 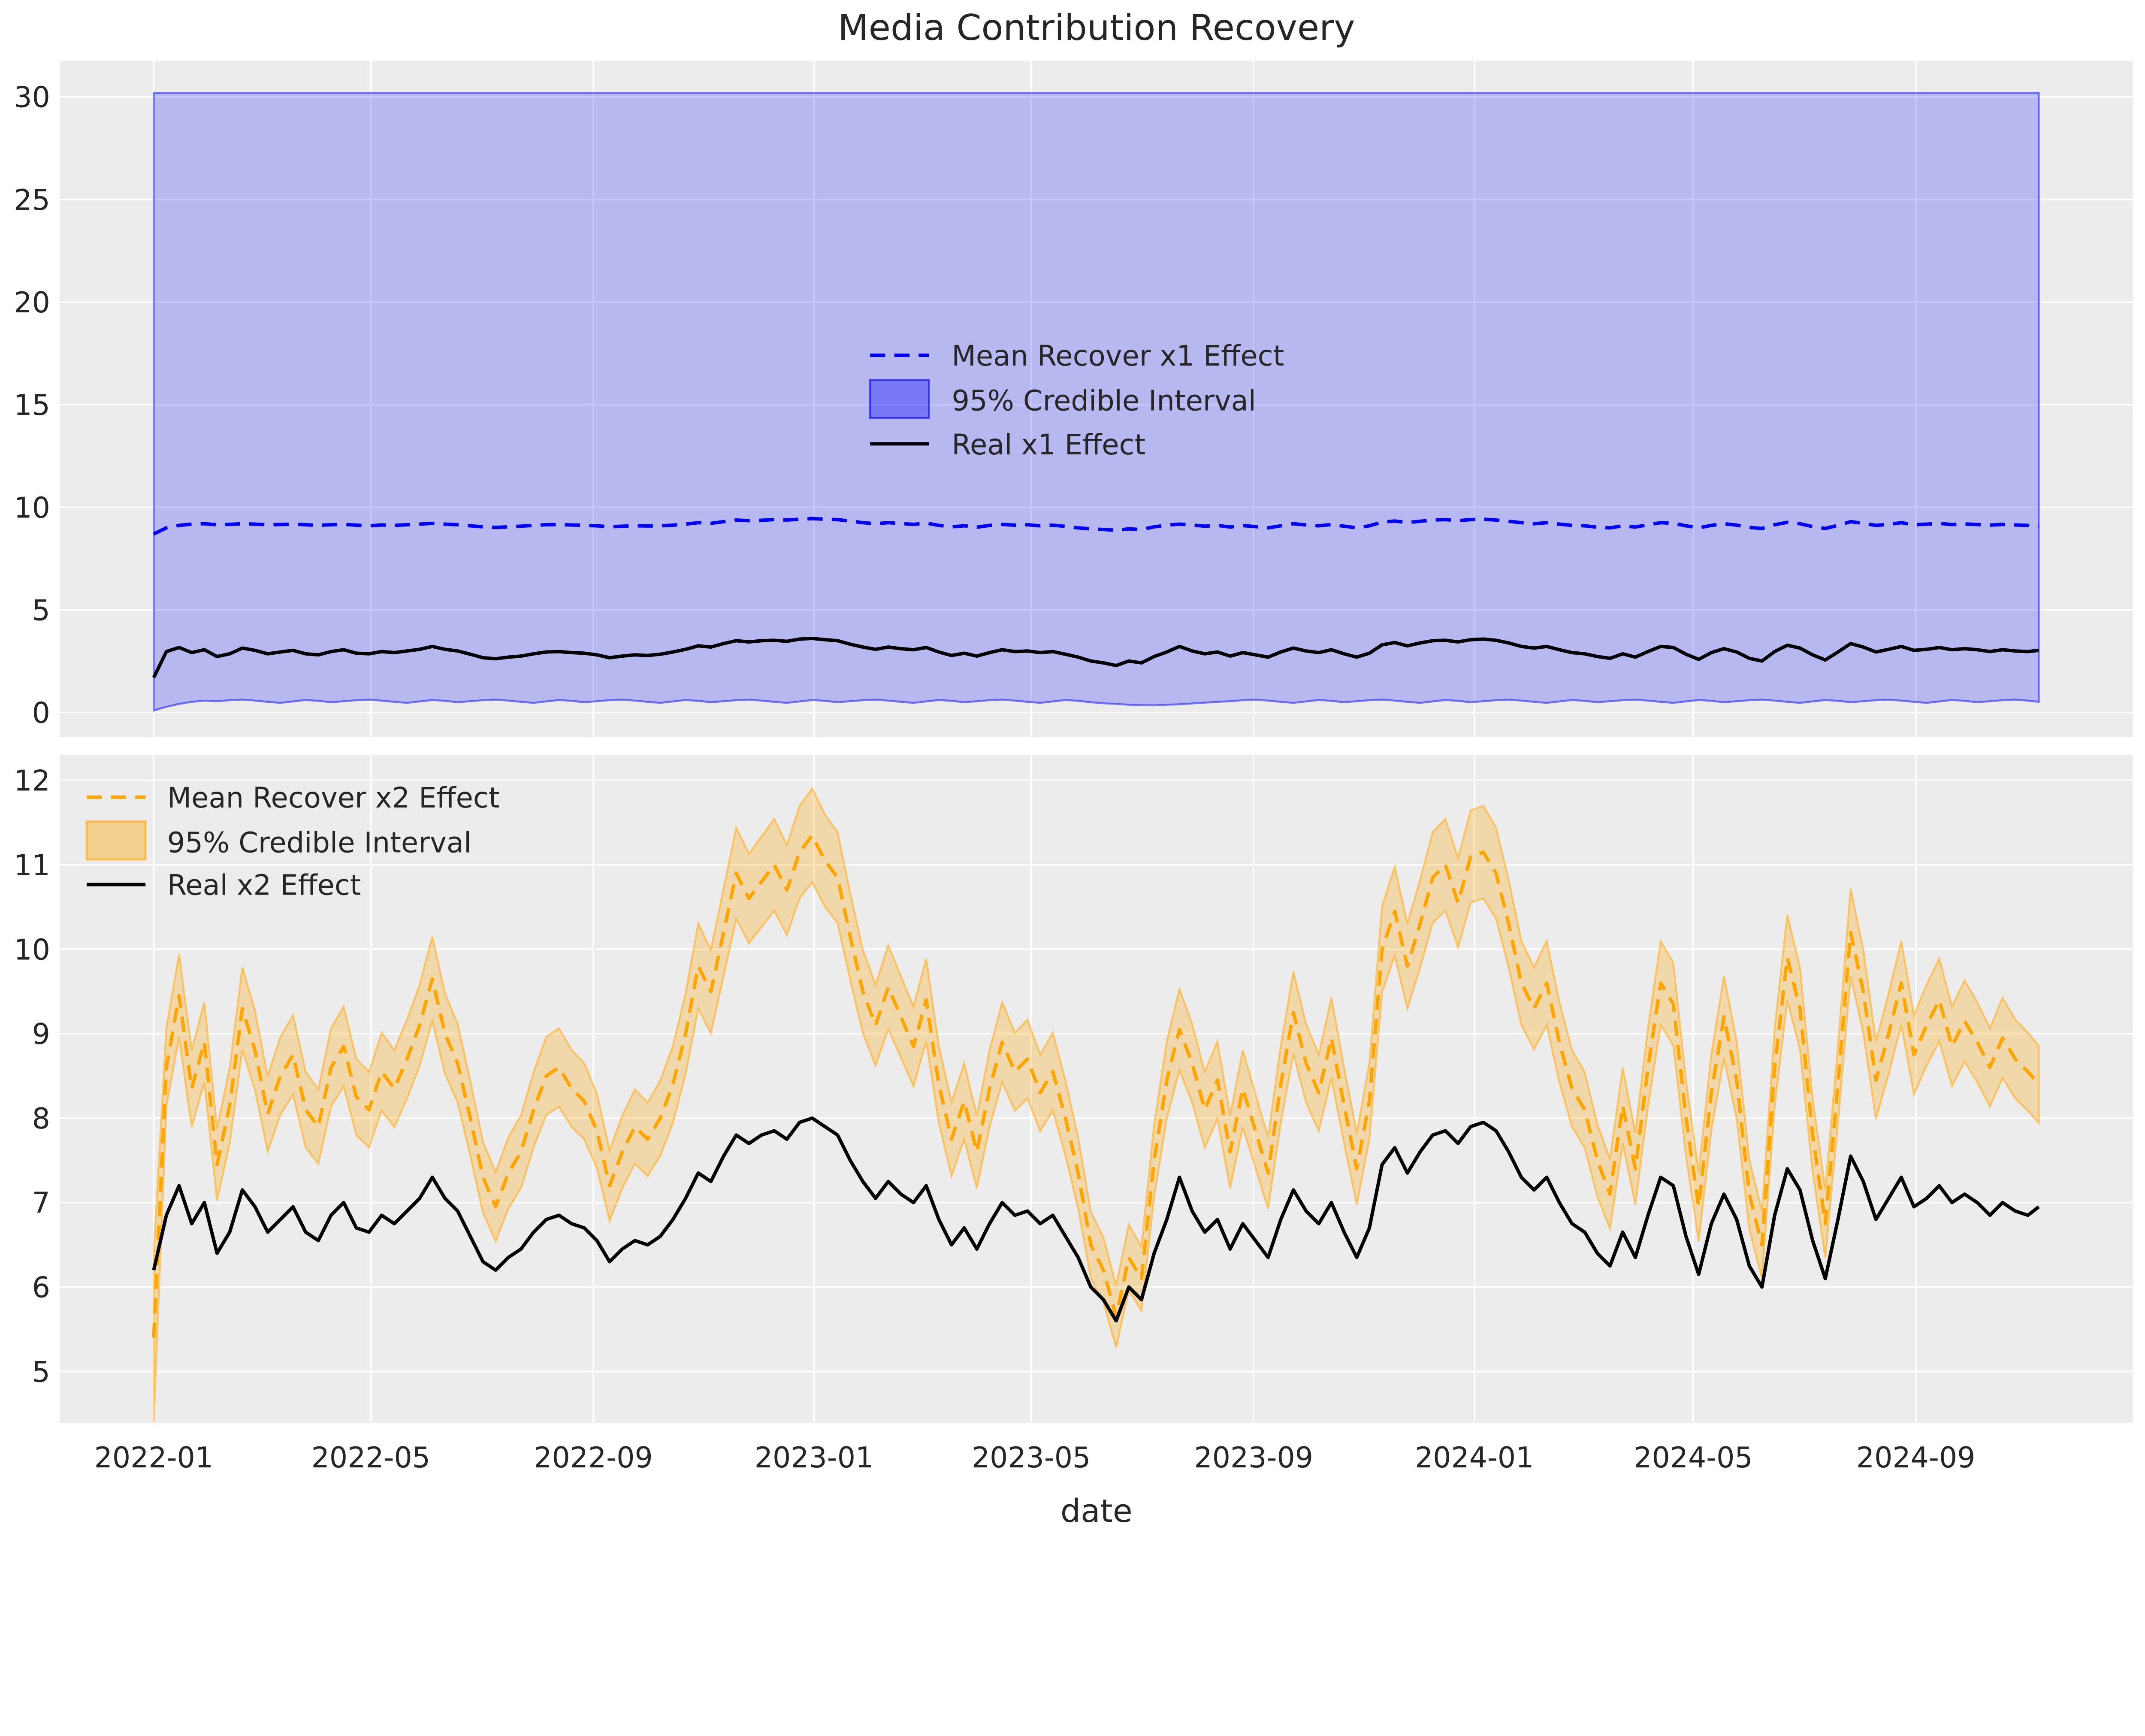 I want to click on x-tick-label: 2022-09, so click(x=593, y=1457).